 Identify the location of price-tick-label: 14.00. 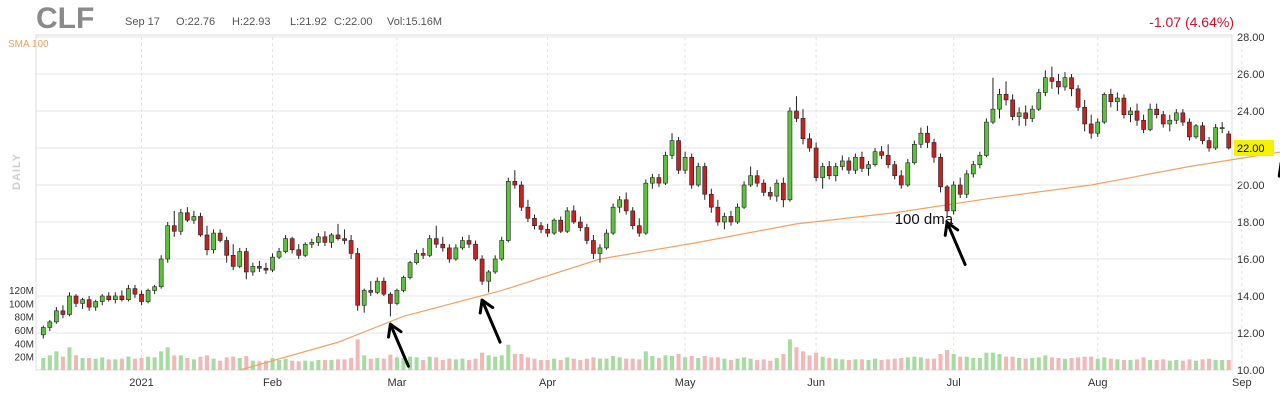
(1251, 297).